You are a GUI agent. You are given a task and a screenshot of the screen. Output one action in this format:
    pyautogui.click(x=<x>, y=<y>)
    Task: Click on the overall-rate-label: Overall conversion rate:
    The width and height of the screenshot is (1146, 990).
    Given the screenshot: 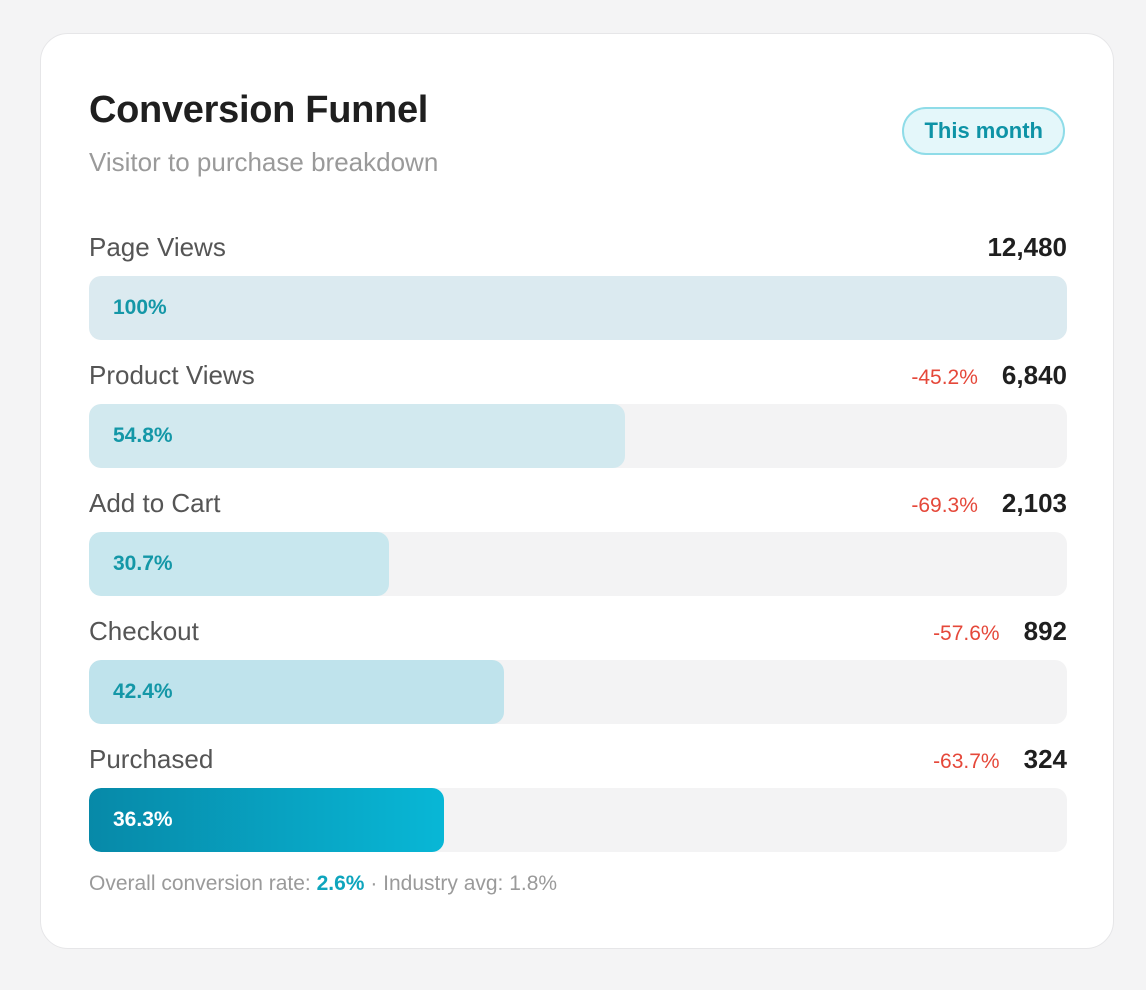 What is the action you would take?
    pyautogui.click(x=203, y=883)
    